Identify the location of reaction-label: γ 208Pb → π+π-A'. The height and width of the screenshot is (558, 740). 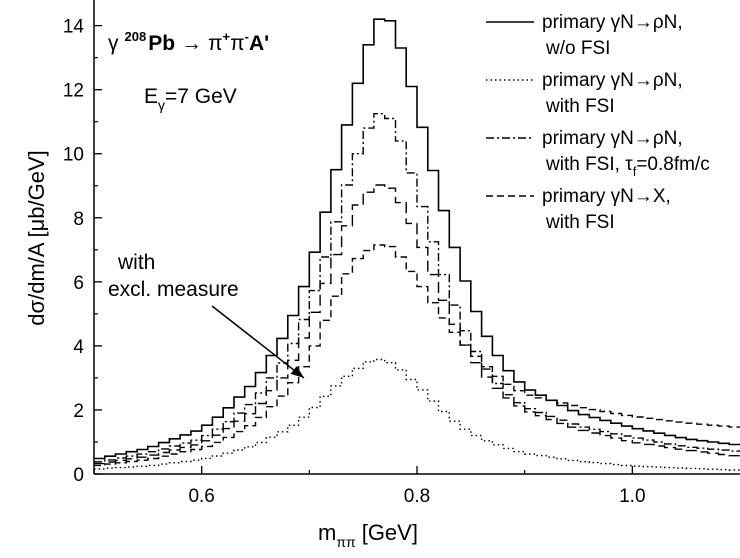
(188, 42).